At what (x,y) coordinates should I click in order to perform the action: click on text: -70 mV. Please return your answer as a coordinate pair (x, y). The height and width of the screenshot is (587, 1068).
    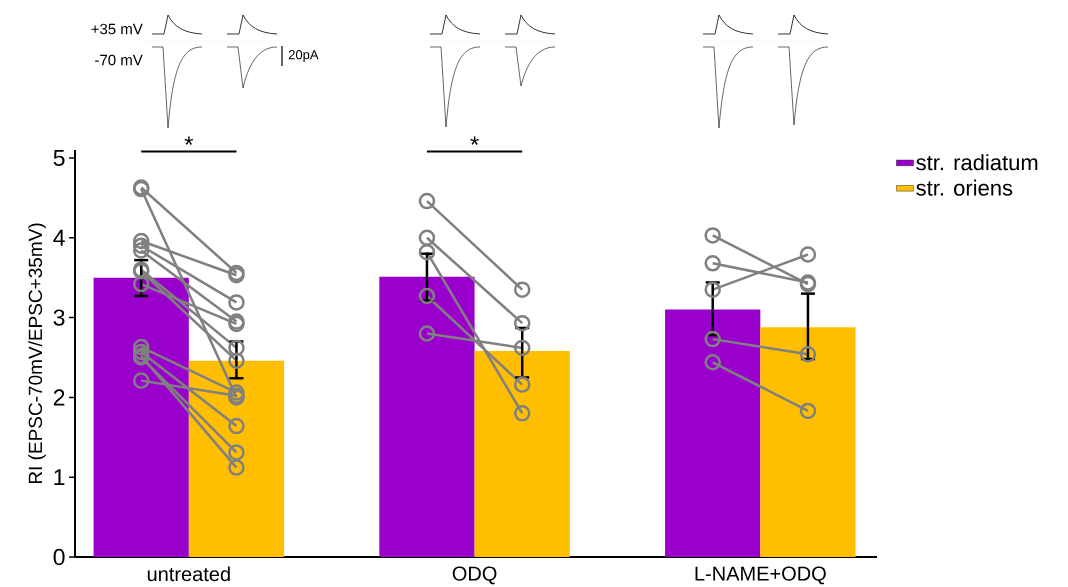
    Looking at the image, I should click on (119, 60).